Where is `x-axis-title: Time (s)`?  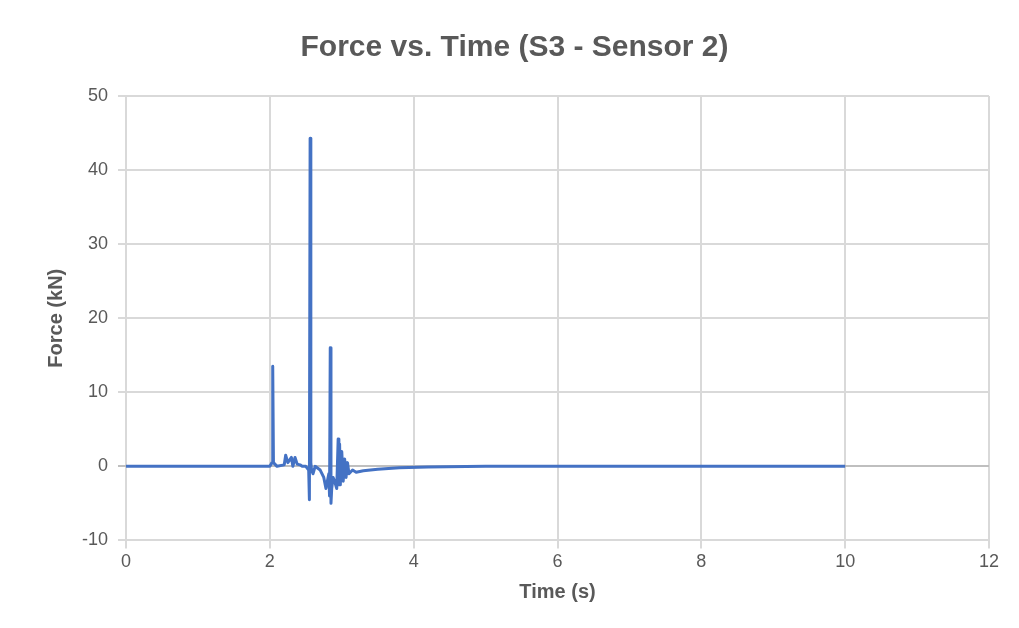
x-axis-title: Time (s) is located at coordinates (557, 590).